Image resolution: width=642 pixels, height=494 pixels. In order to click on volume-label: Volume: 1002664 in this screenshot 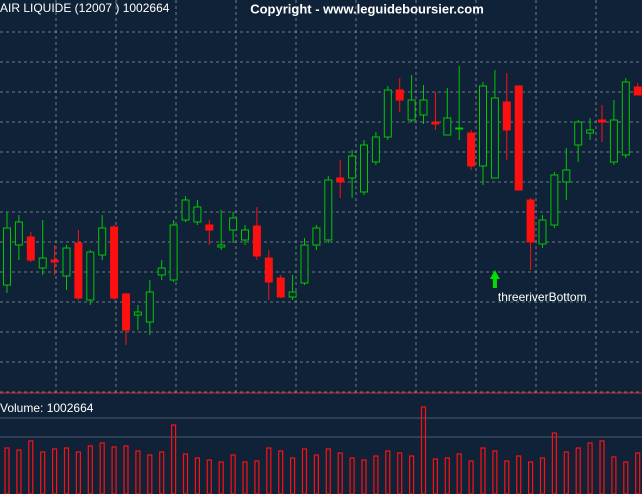, I will do `click(47, 408)`.